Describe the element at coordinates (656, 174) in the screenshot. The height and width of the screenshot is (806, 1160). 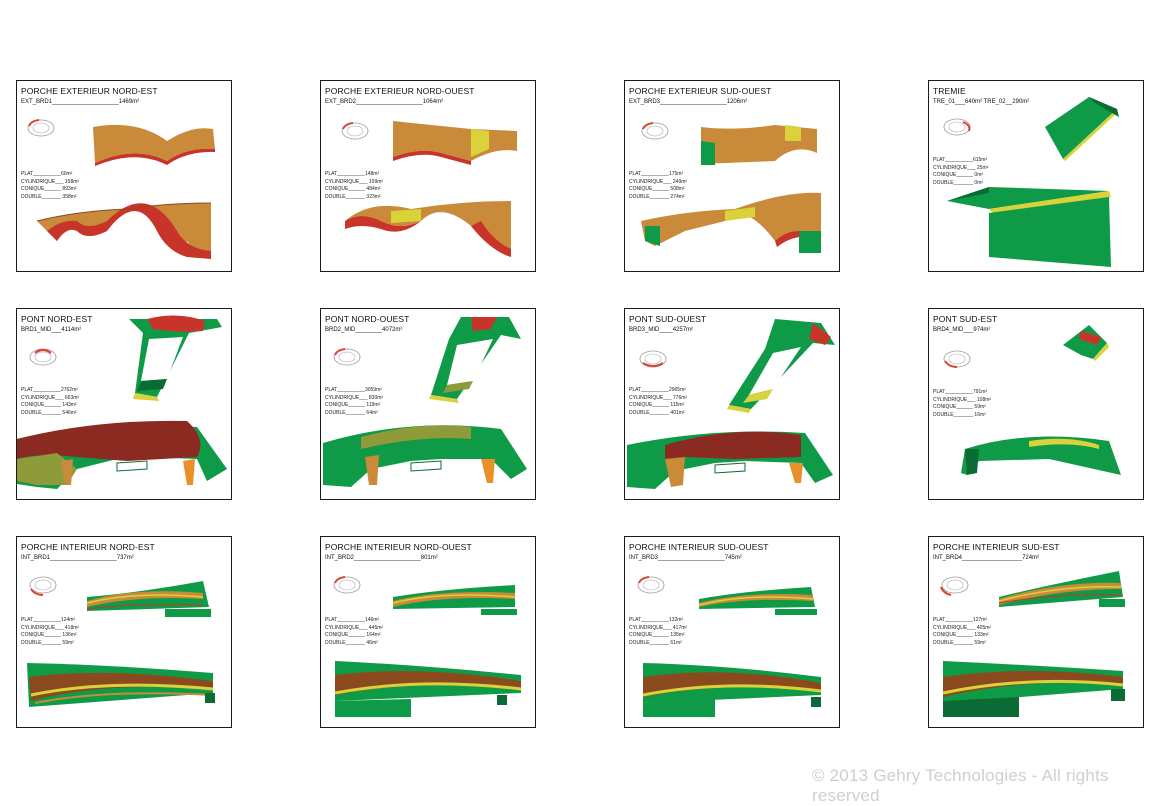
I see `stat-plat: PLAT__________175m²` at that location.